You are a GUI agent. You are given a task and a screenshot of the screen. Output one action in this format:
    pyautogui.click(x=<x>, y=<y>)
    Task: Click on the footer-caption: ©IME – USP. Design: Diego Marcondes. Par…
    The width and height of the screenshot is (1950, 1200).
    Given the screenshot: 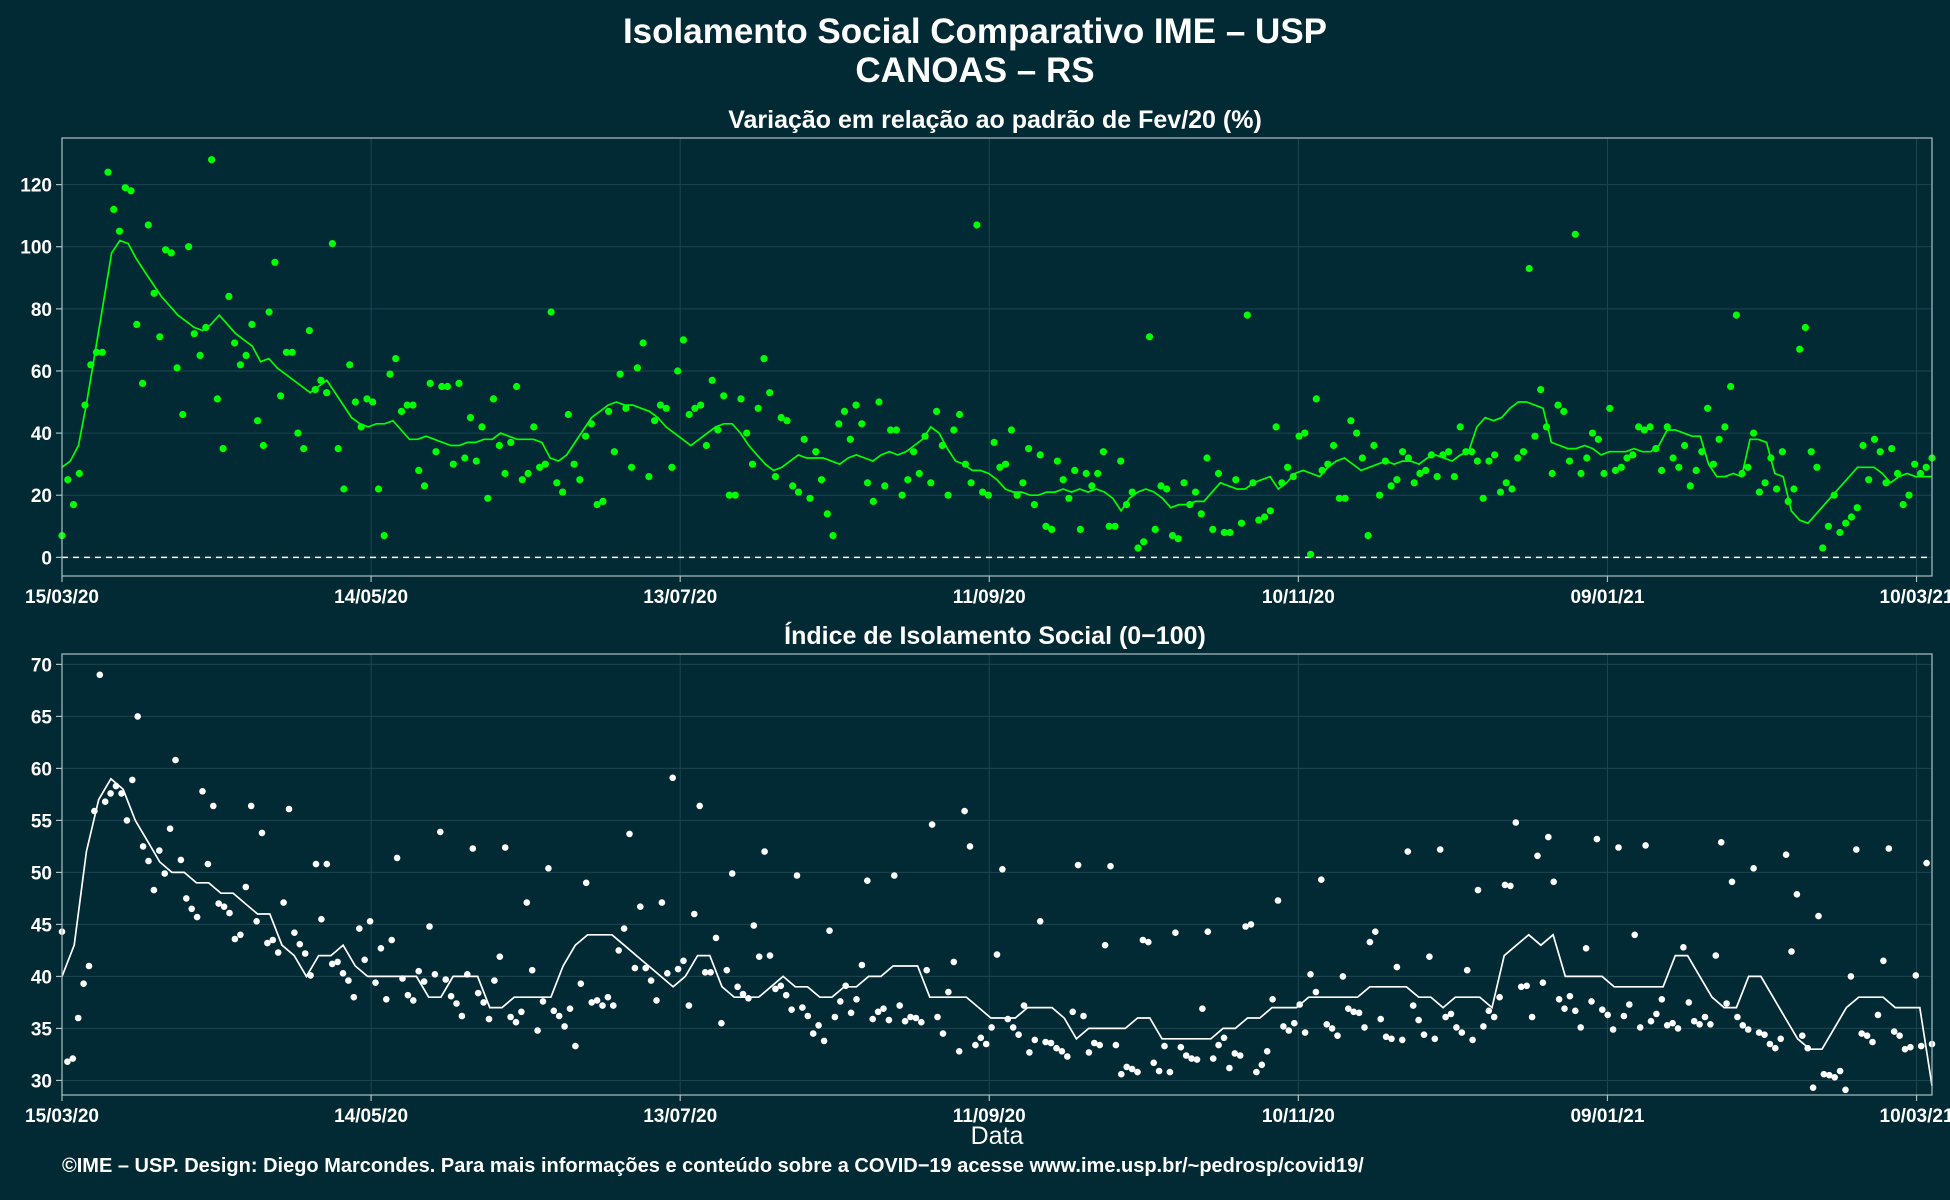 What is the action you would take?
    pyautogui.click(x=713, y=1166)
    